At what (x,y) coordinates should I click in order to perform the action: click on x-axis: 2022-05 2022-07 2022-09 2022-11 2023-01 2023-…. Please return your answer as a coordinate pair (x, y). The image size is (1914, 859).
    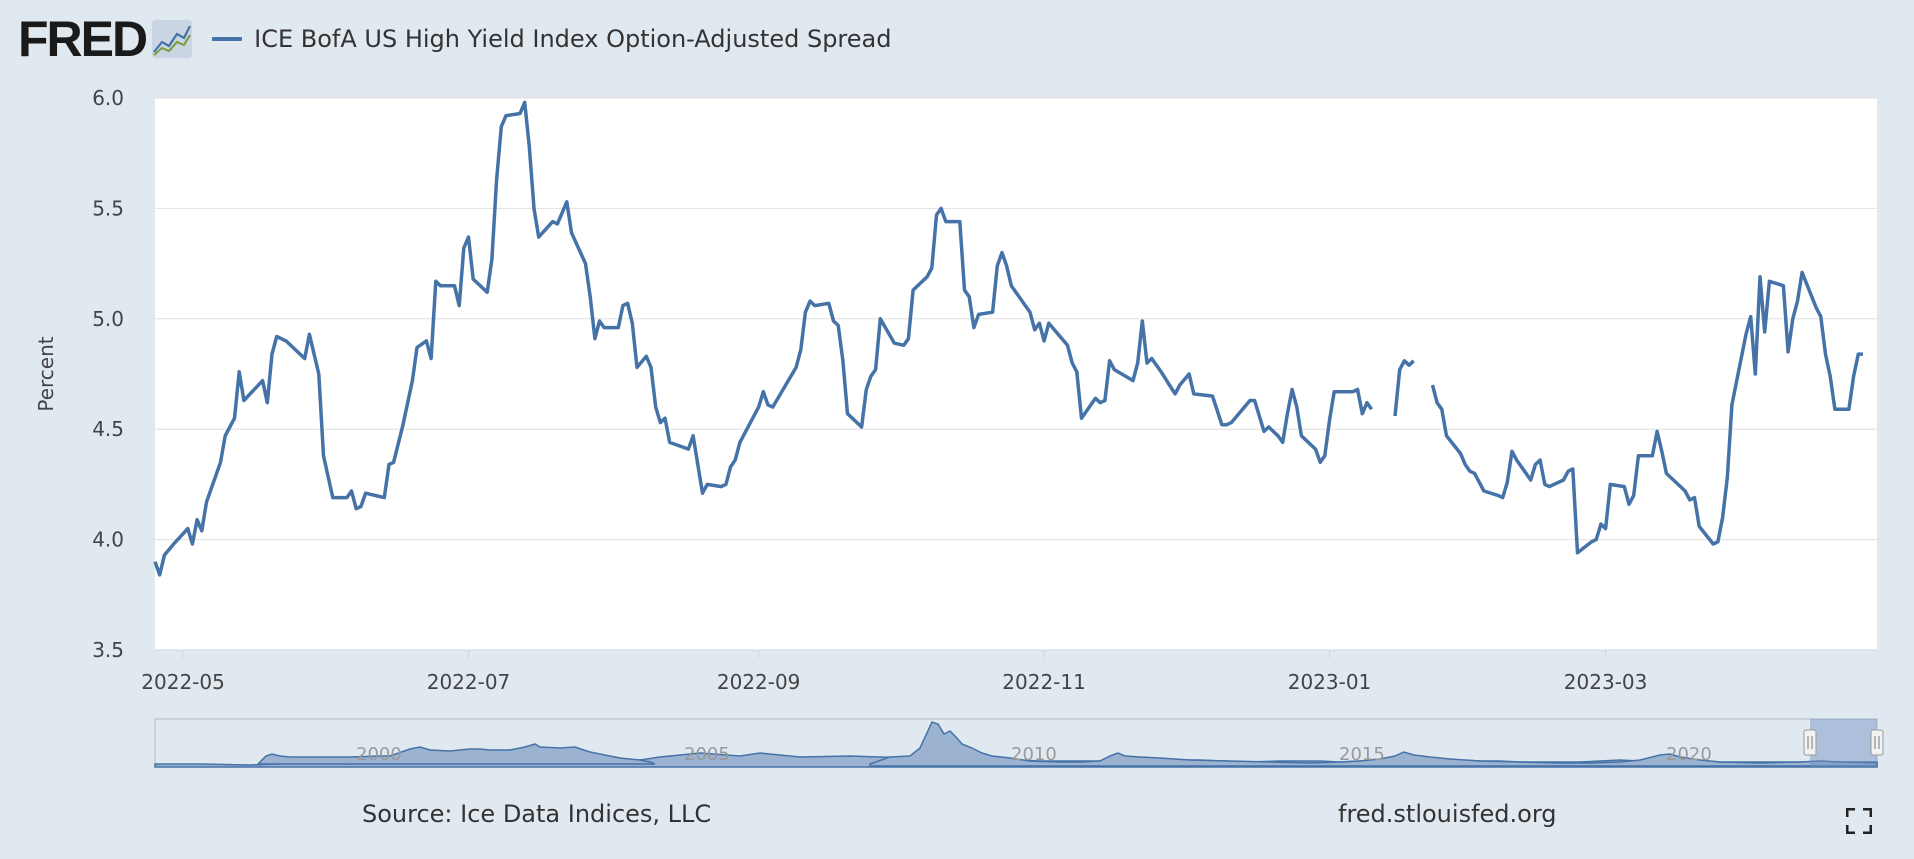
    Looking at the image, I should click on (1009, 671).